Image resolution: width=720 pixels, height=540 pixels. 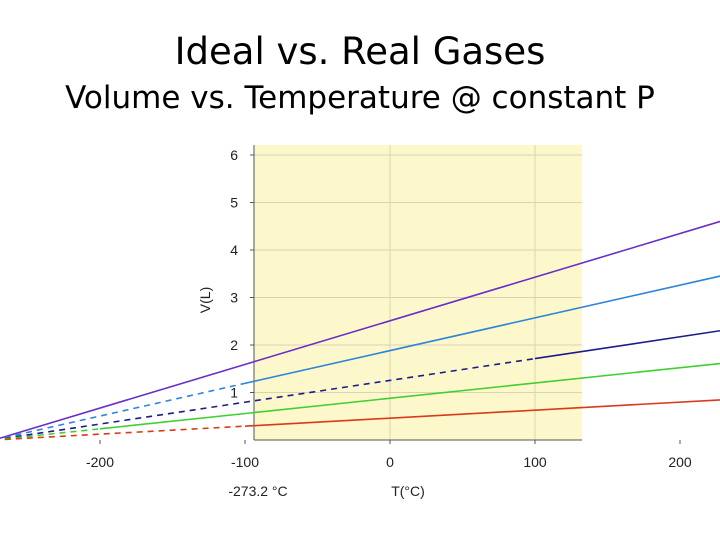 What do you see at coordinates (50, 434) in the screenshot?
I see `series-line-h2-extrapolated` at bounding box center [50, 434].